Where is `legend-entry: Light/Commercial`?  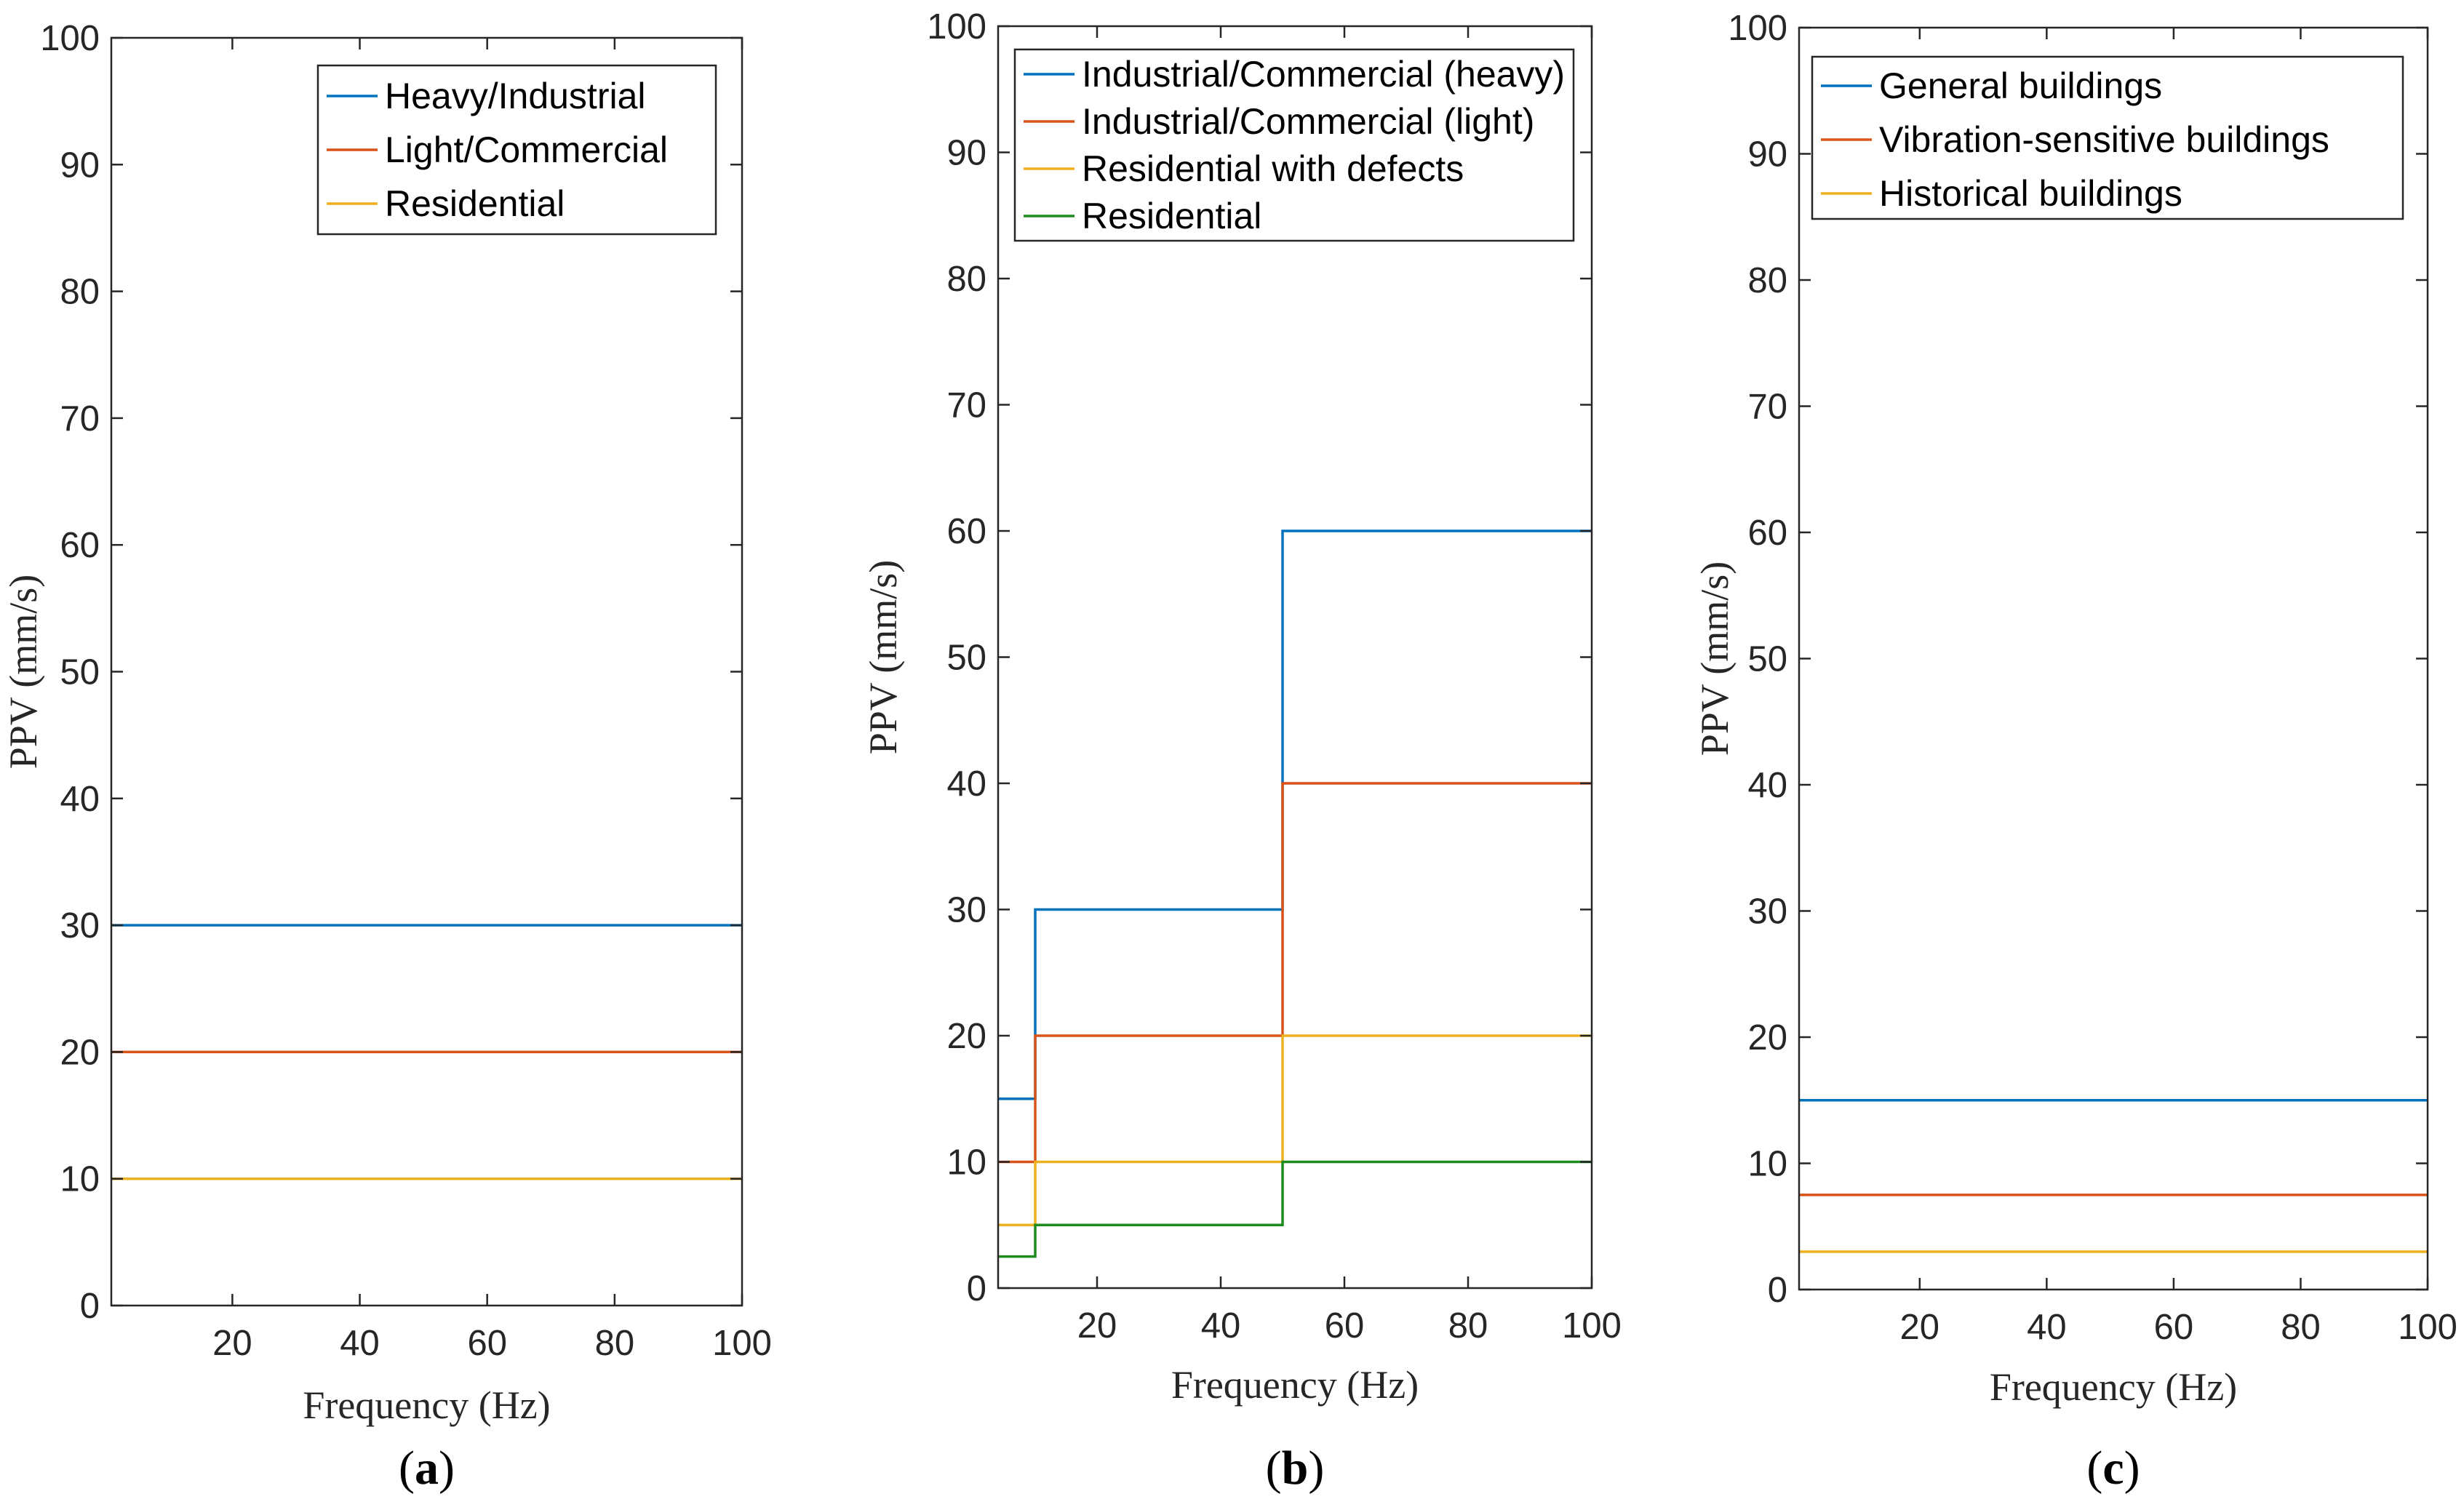 legend-entry: Light/Commercial is located at coordinates (526, 149).